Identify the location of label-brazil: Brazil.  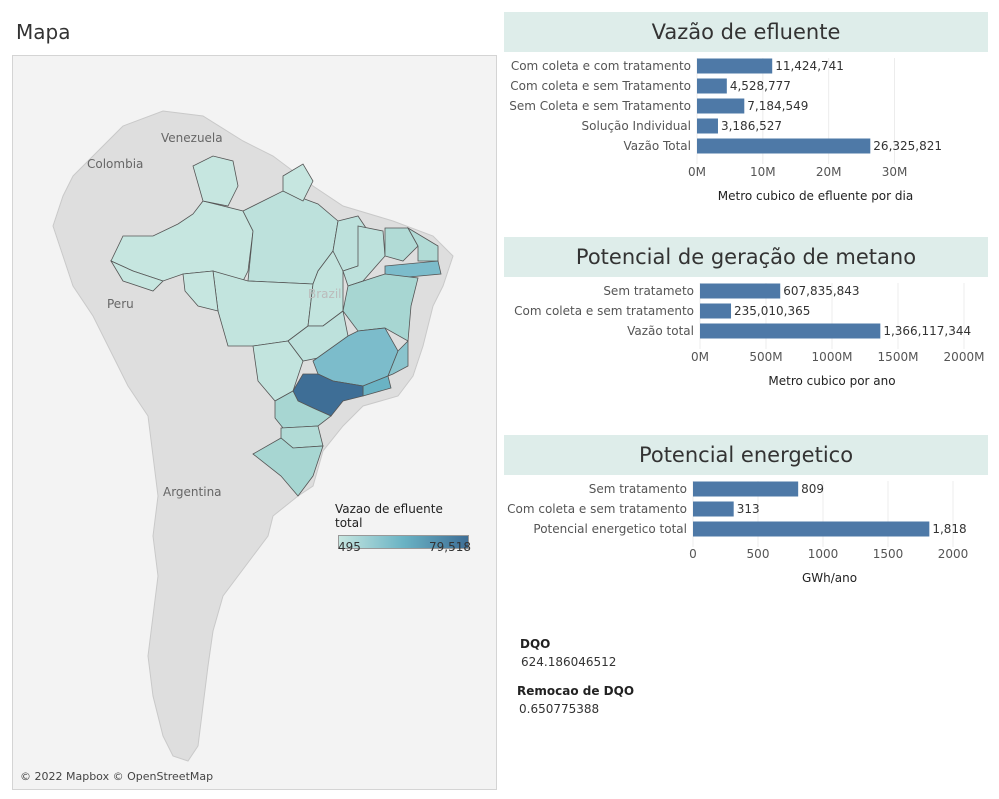
(325, 294).